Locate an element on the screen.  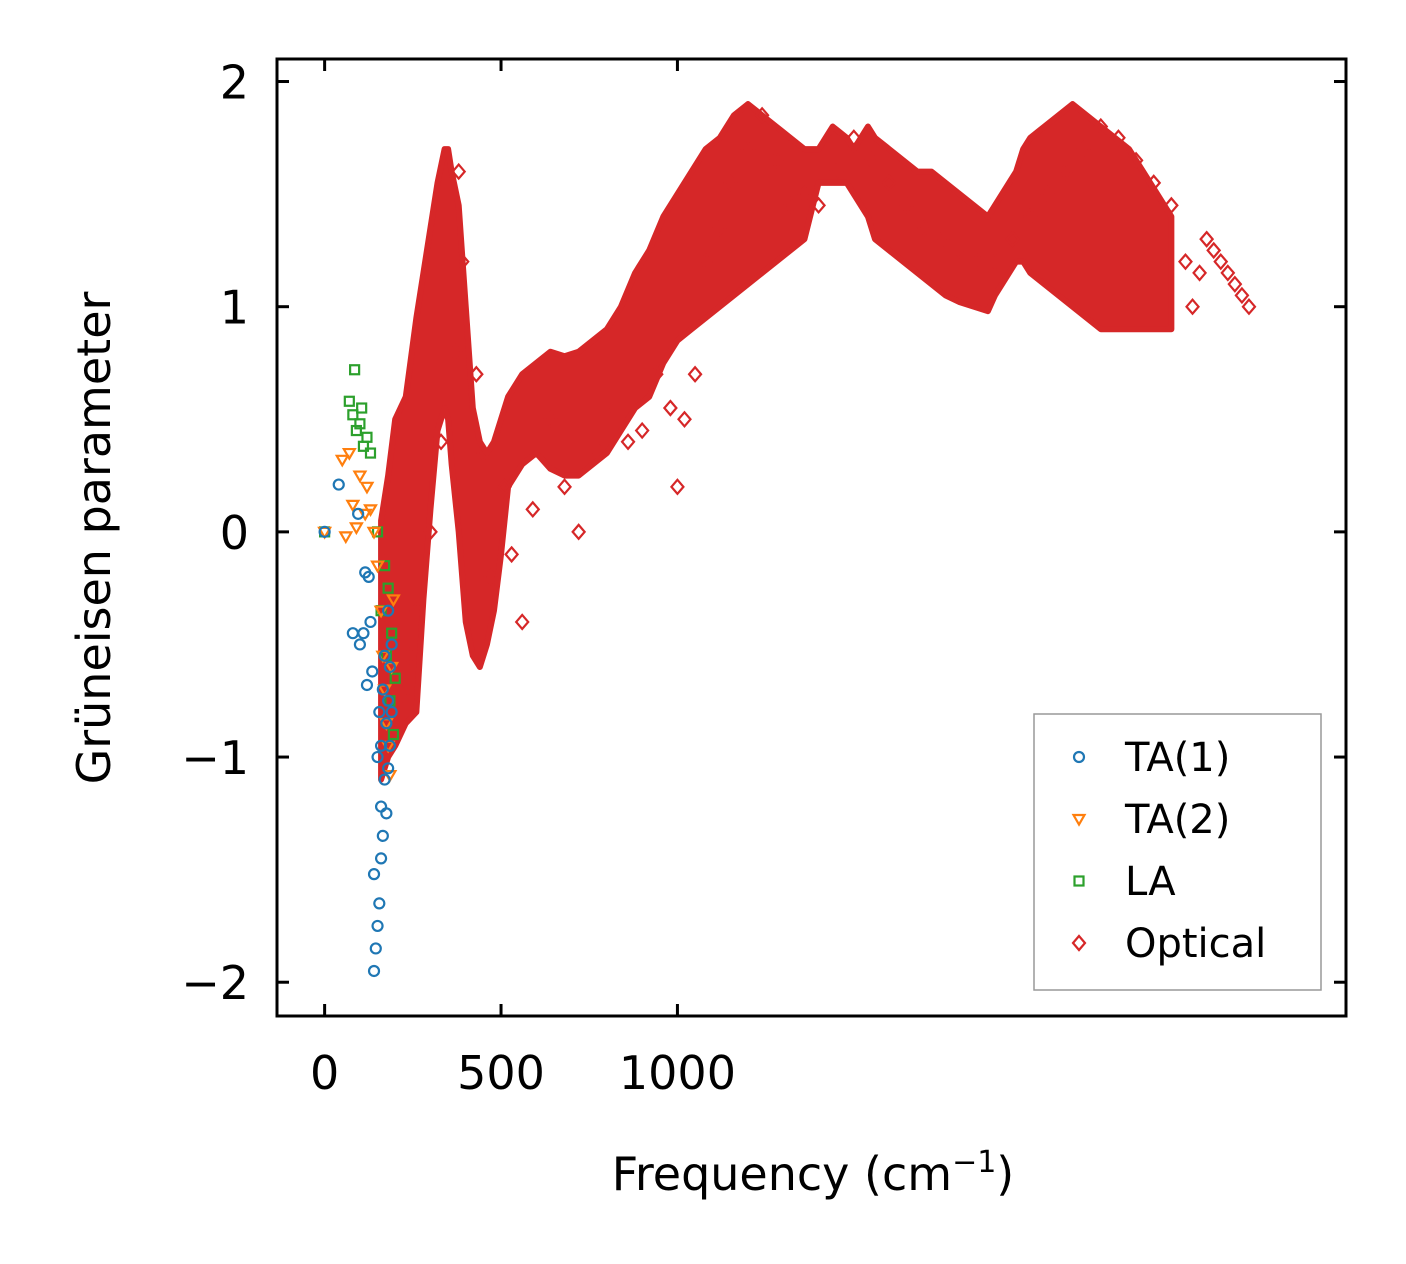
legend-marker-optical is located at coordinates (1079, 943).